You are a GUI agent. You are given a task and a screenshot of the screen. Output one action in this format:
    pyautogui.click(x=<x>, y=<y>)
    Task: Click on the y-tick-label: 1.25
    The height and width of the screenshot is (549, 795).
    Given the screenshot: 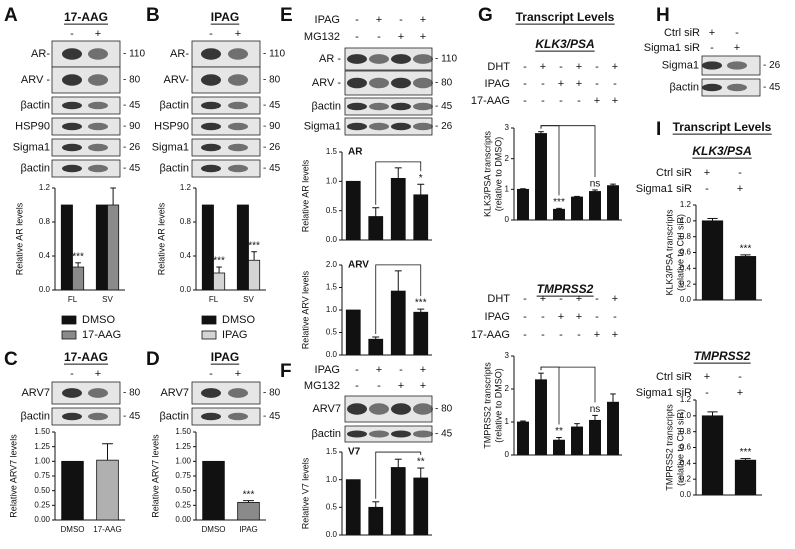 What is the action you would take?
    pyautogui.click(x=42, y=446)
    